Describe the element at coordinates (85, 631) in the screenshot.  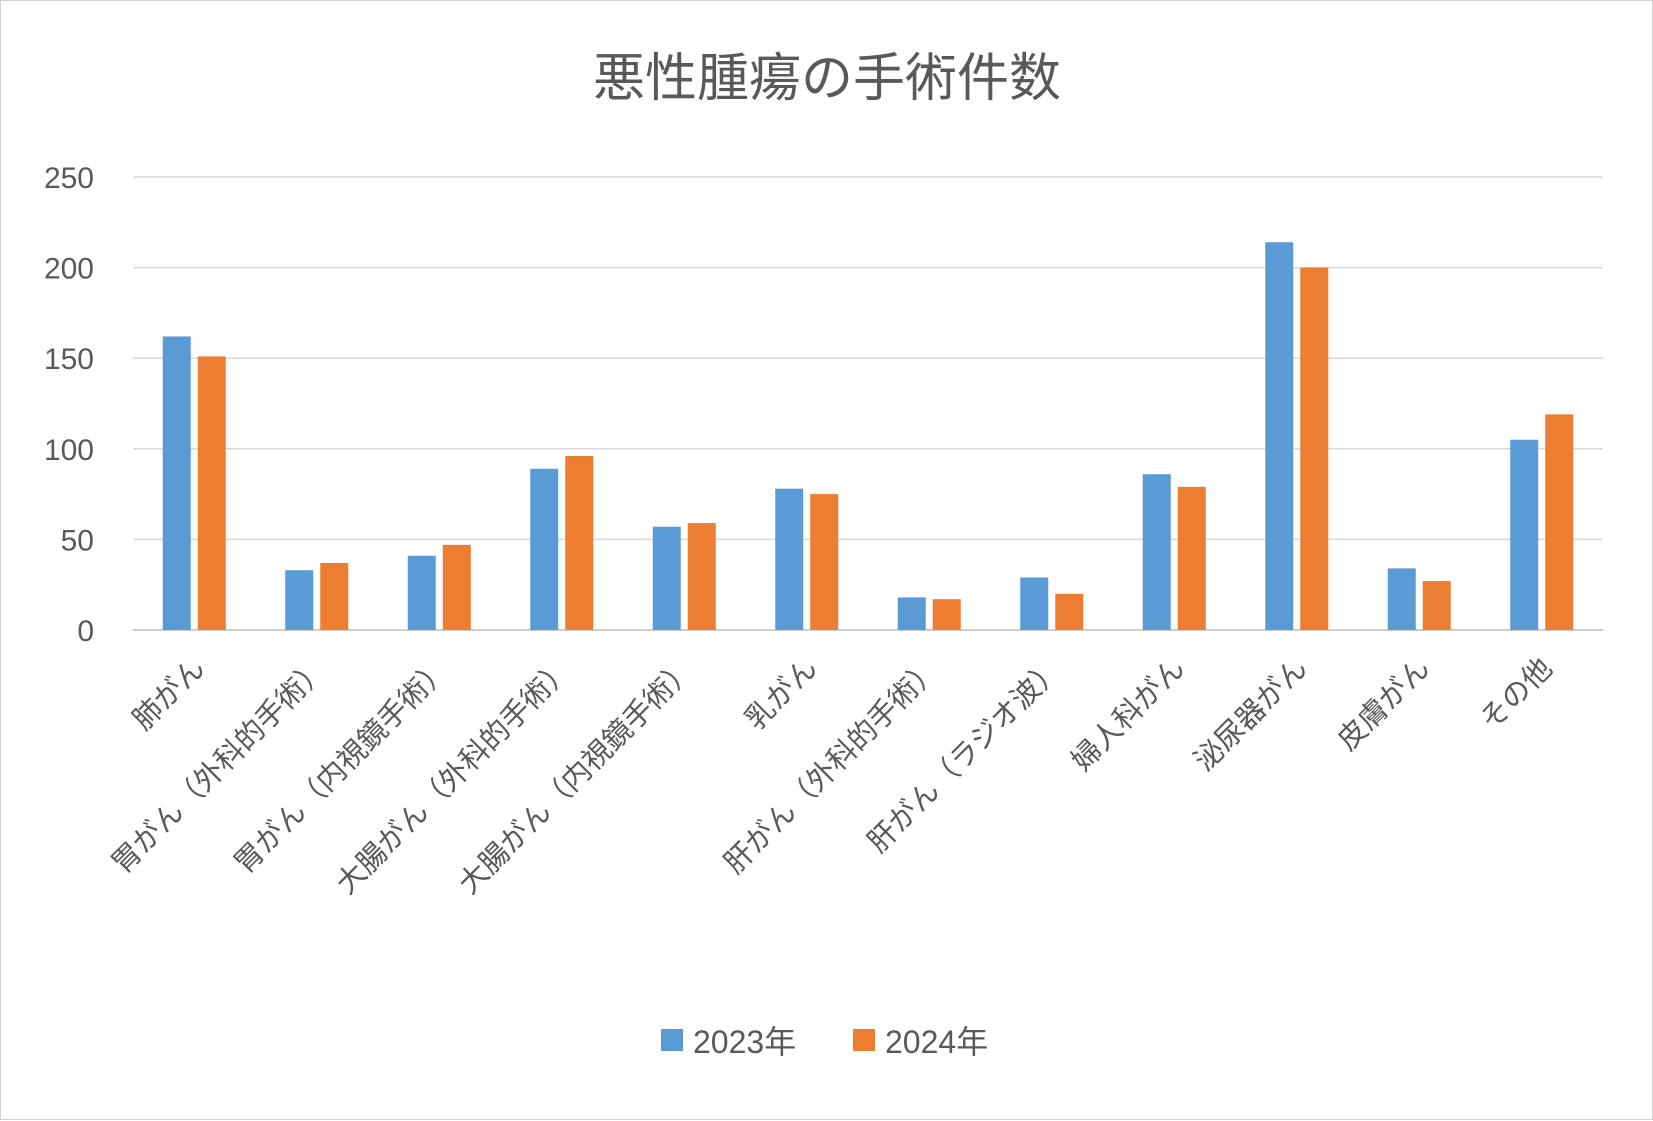
I see `y-tick-label: 0` at that location.